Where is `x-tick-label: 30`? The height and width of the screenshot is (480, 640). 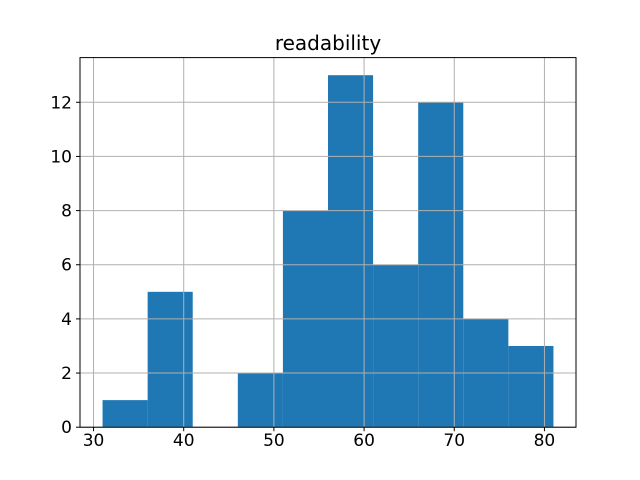
x-tick-label: 30 is located at coordinates (94, 441).